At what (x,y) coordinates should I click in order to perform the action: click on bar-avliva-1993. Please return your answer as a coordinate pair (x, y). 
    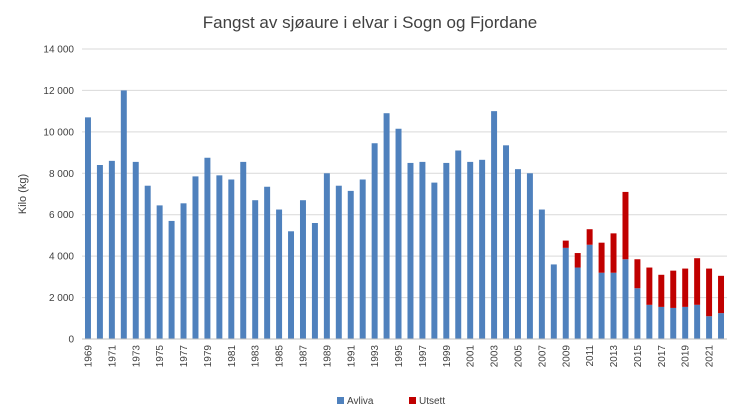
    Looking at the image, I should click on (374, 241).